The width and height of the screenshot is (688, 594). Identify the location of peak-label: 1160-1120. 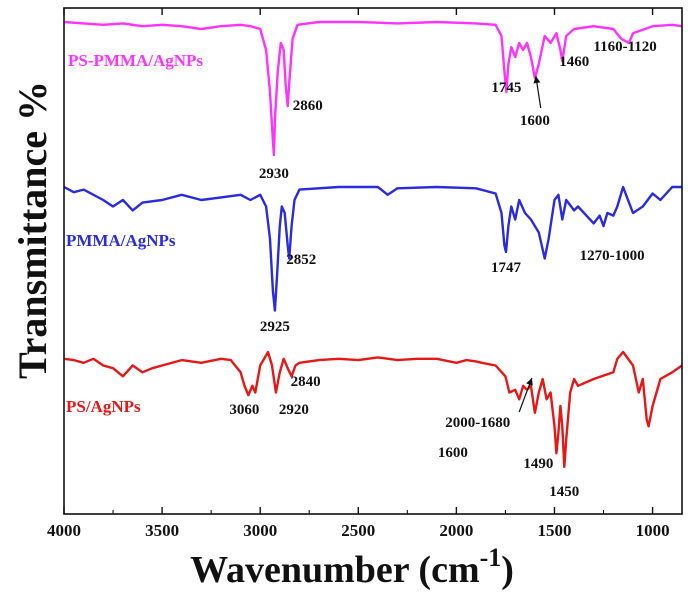
(624, 47).